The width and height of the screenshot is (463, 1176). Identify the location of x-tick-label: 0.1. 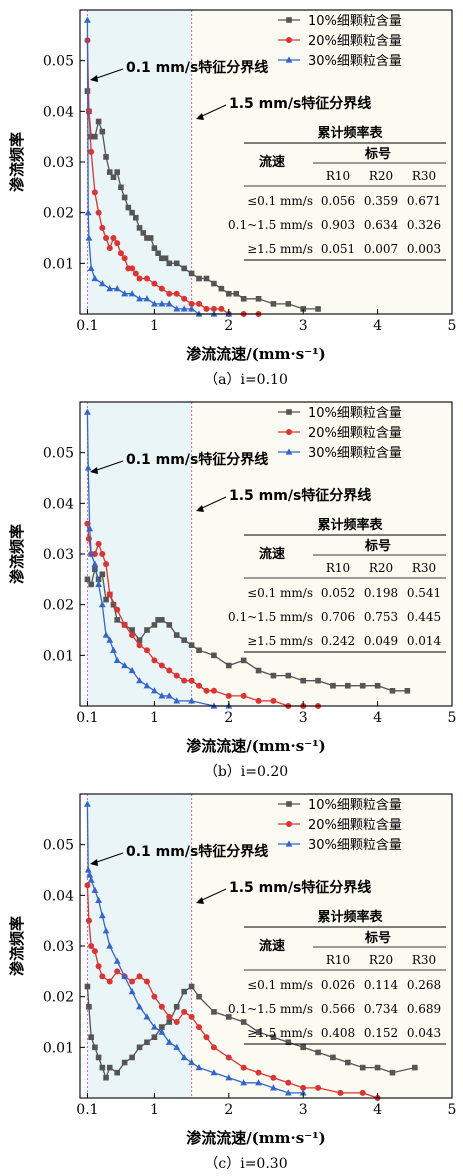
(87, 1110).